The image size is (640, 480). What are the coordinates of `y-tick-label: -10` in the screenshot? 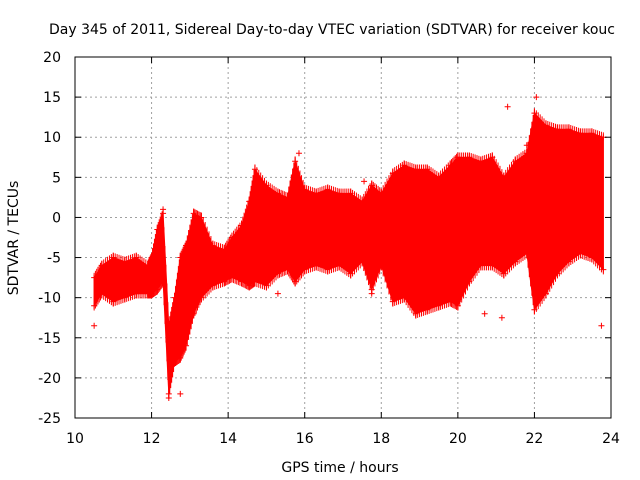 It's located at (49, 299).